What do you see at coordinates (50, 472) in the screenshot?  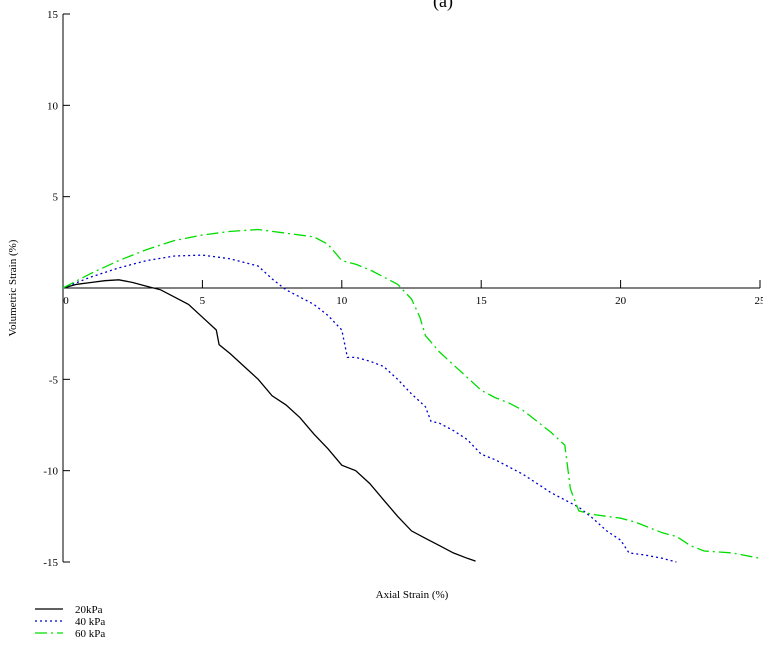 I see `y-tick-label: -10` at bounding box center [50, 472].